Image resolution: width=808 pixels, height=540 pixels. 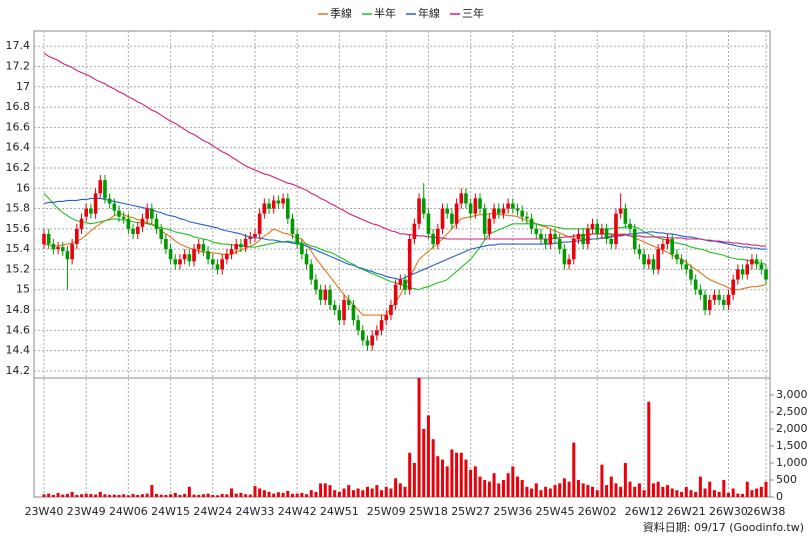 I want to click on x-tick-label: 25W27, so click(x=470, y=511).